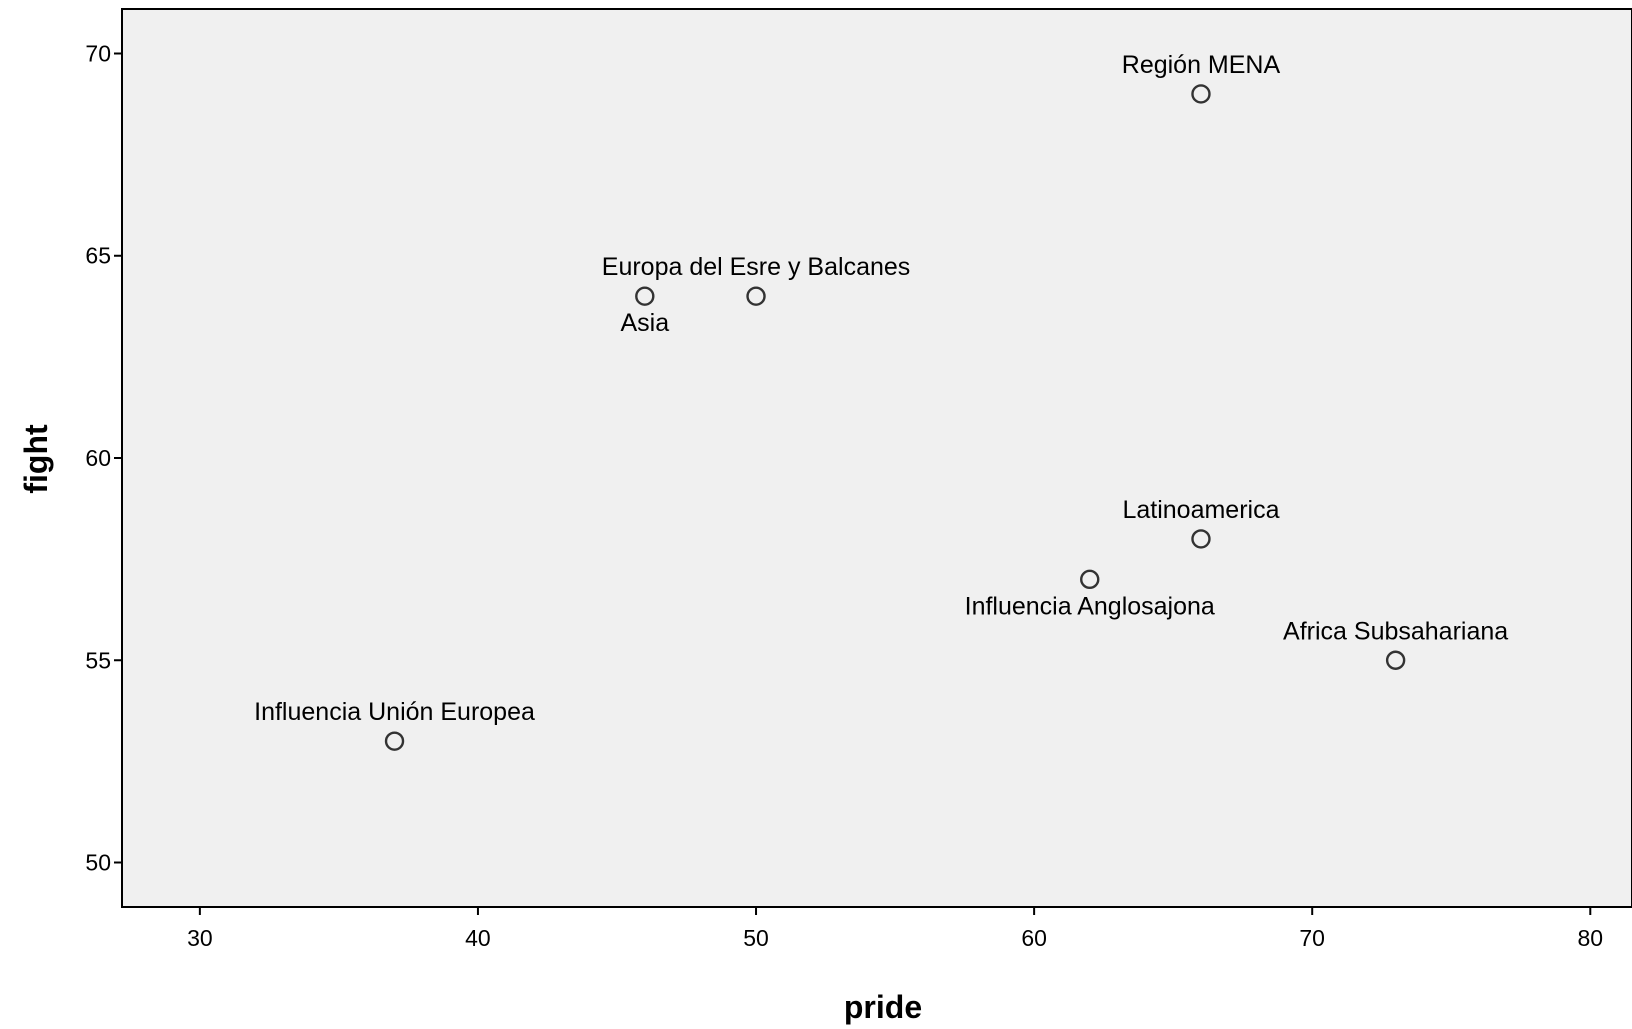 The width and height of the screenshot is (1632, 1029). I want to click on data-point-label: Latinoamerica, so click(1200, 510).